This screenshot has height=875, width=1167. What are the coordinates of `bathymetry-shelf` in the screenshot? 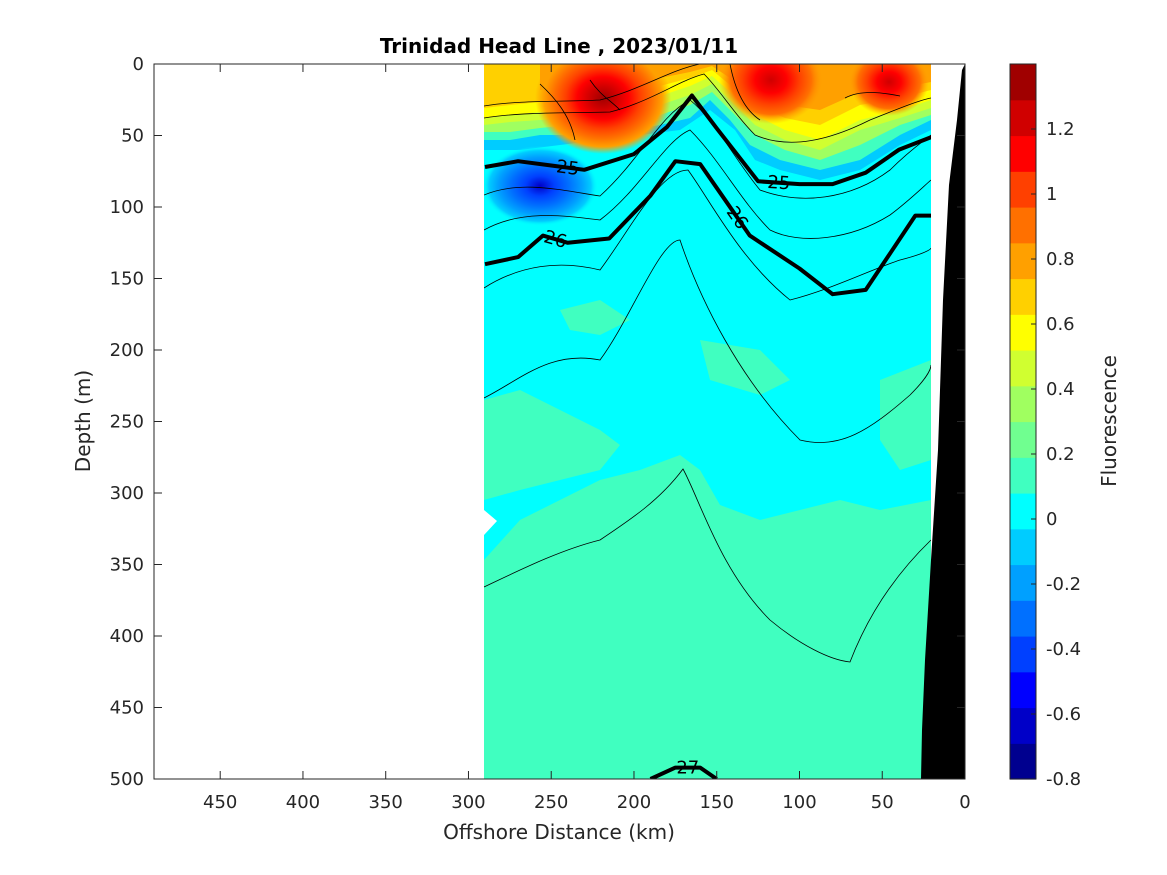 It's located at (943, 421).